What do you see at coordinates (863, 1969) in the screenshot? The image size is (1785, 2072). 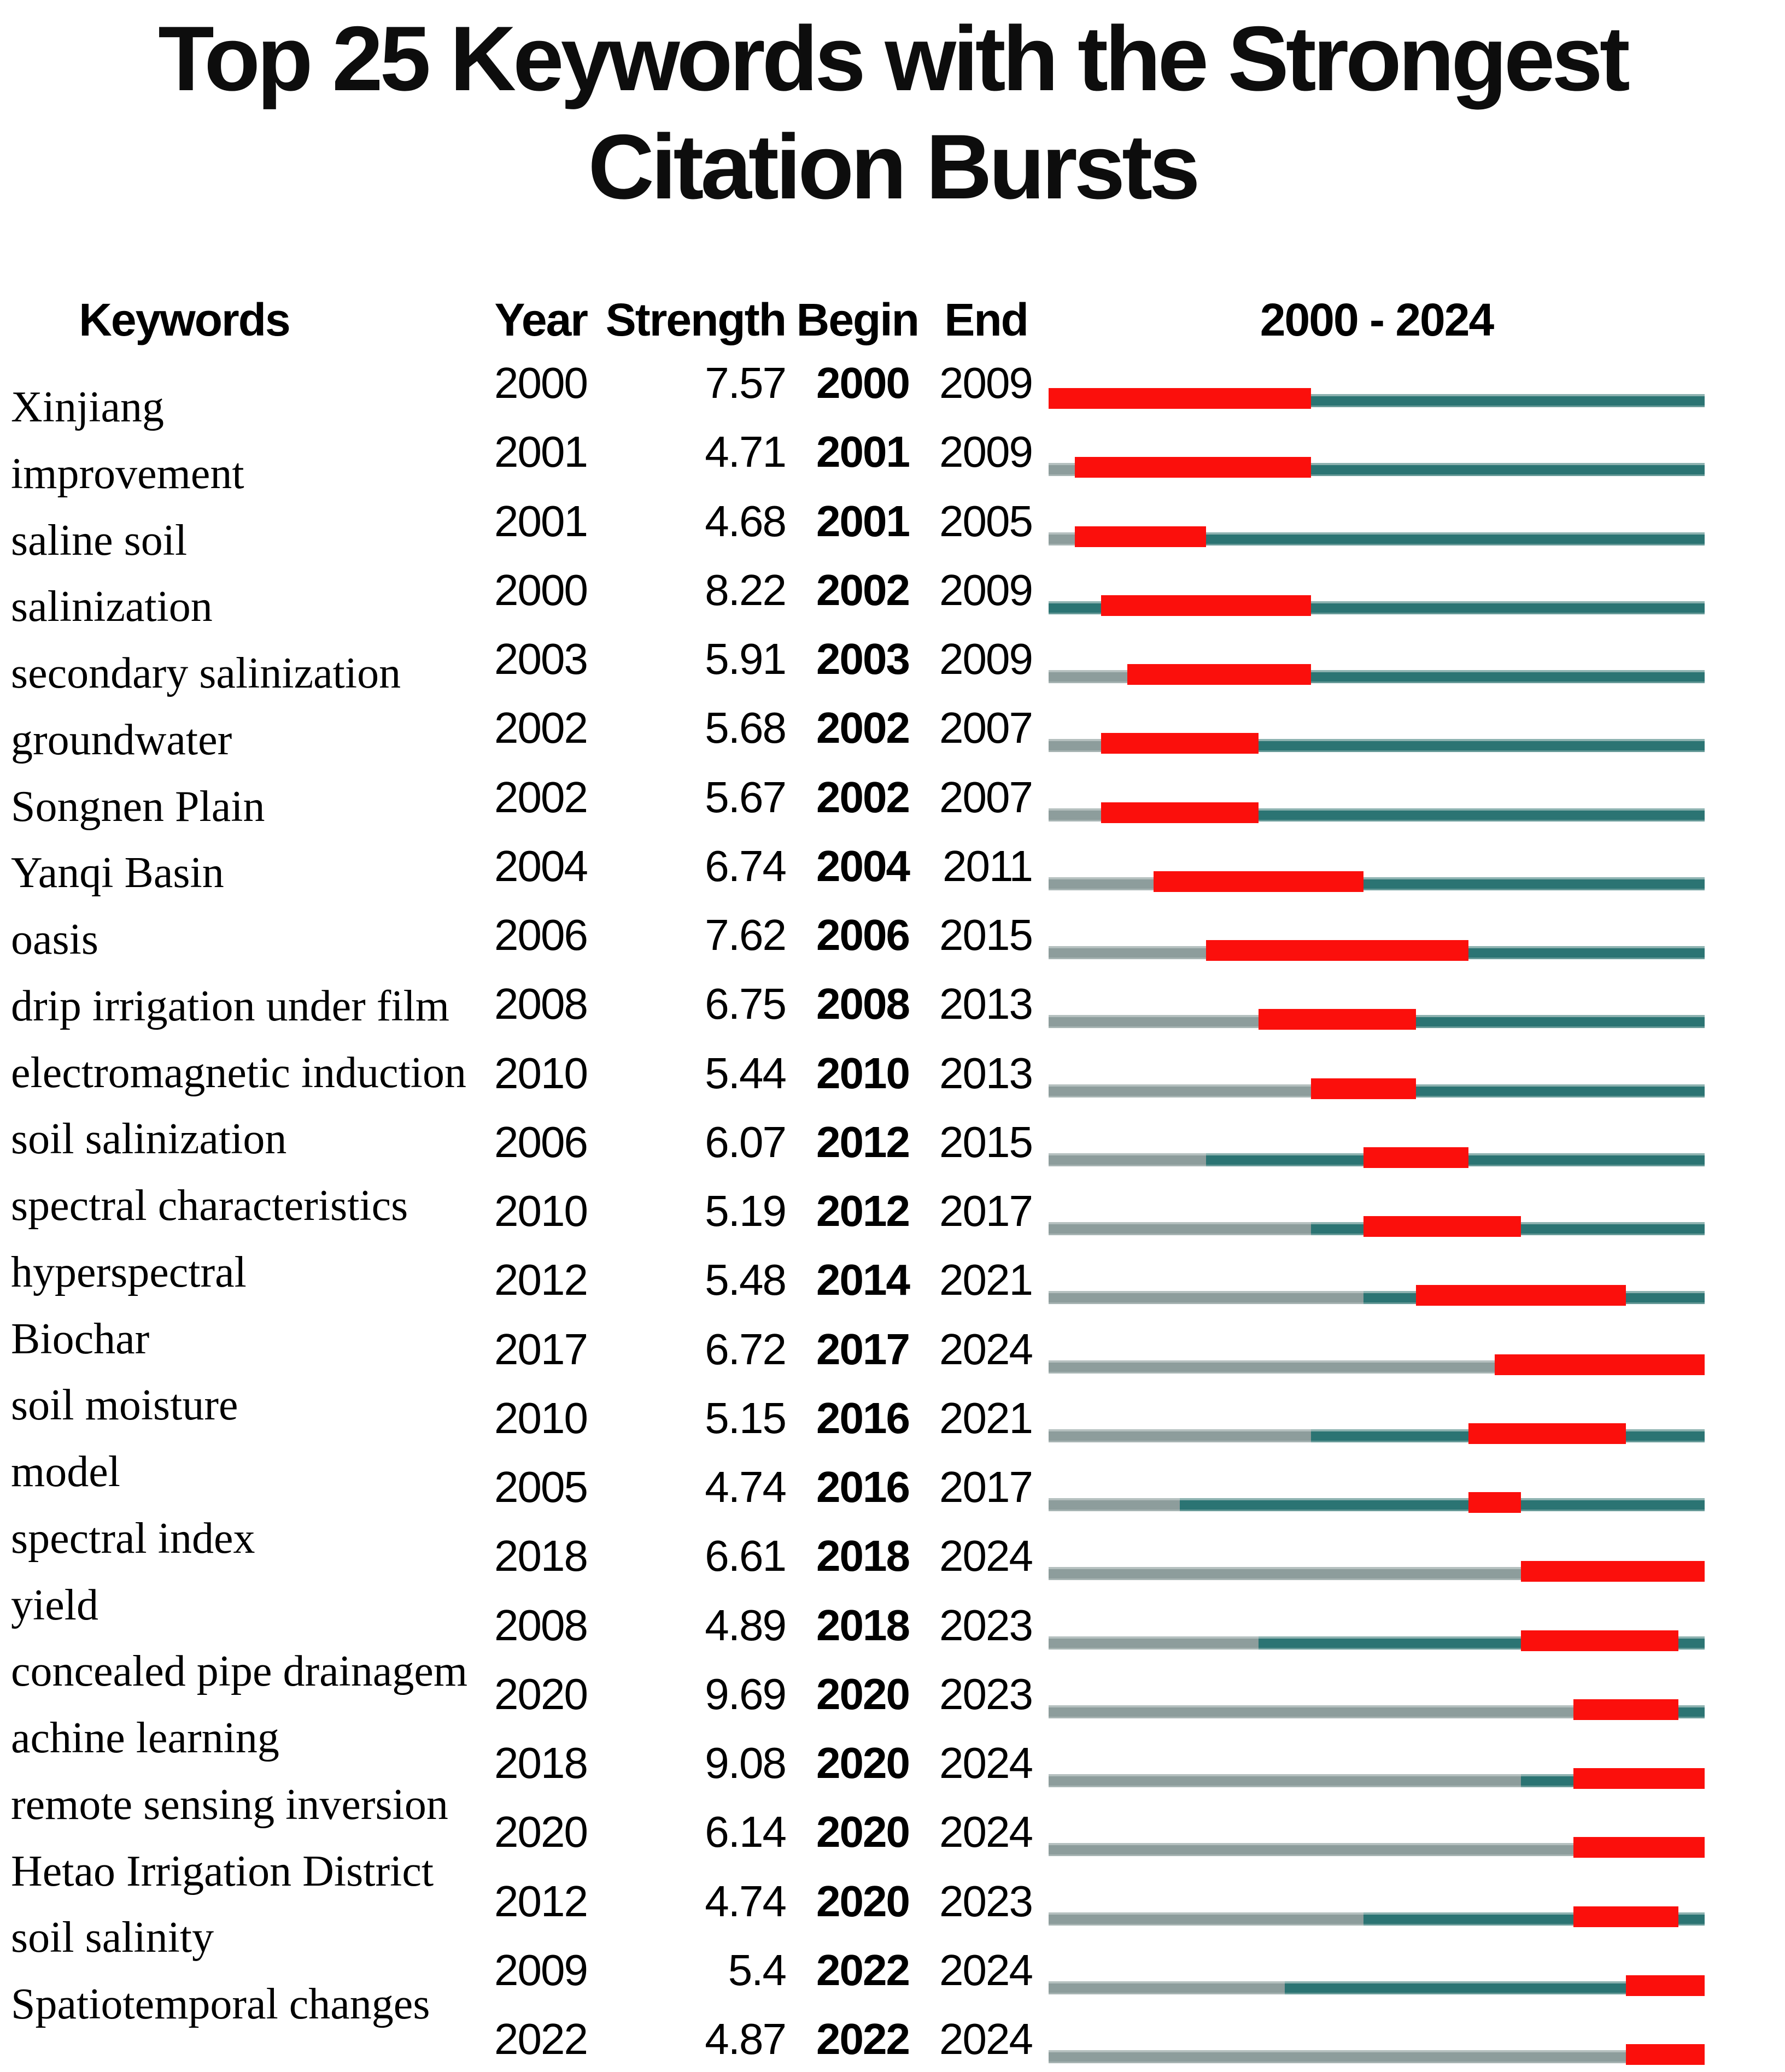 I see `begin-value: 2022` at bounding box center [863, 1969].